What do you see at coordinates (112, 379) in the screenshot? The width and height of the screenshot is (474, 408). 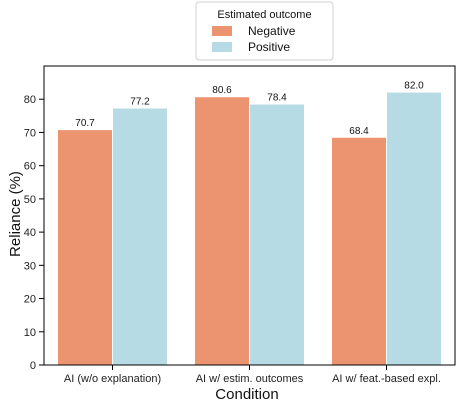 I see `x-tick-label: AI (w/o explanation)` at bounding box center [112, 379].